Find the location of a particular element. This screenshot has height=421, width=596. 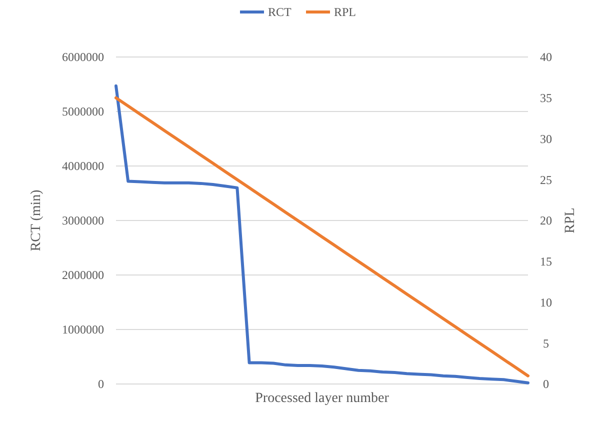

y-tick-label: 1000000 is located at coordinates (83, 329).